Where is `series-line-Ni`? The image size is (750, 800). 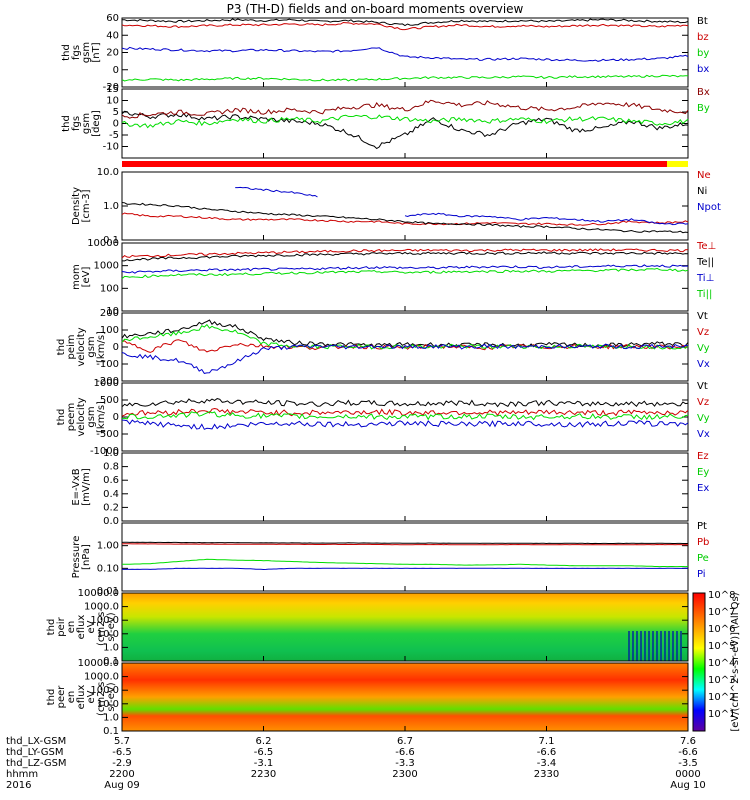 series-line-Ni is located at coordinates (405, 218).